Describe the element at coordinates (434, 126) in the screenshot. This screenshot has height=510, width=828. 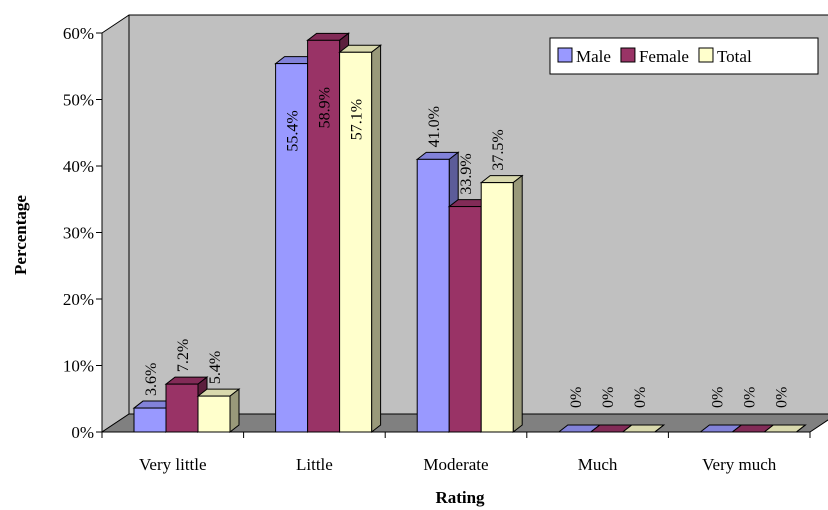
I see `data-label: 41.0%` at that location.